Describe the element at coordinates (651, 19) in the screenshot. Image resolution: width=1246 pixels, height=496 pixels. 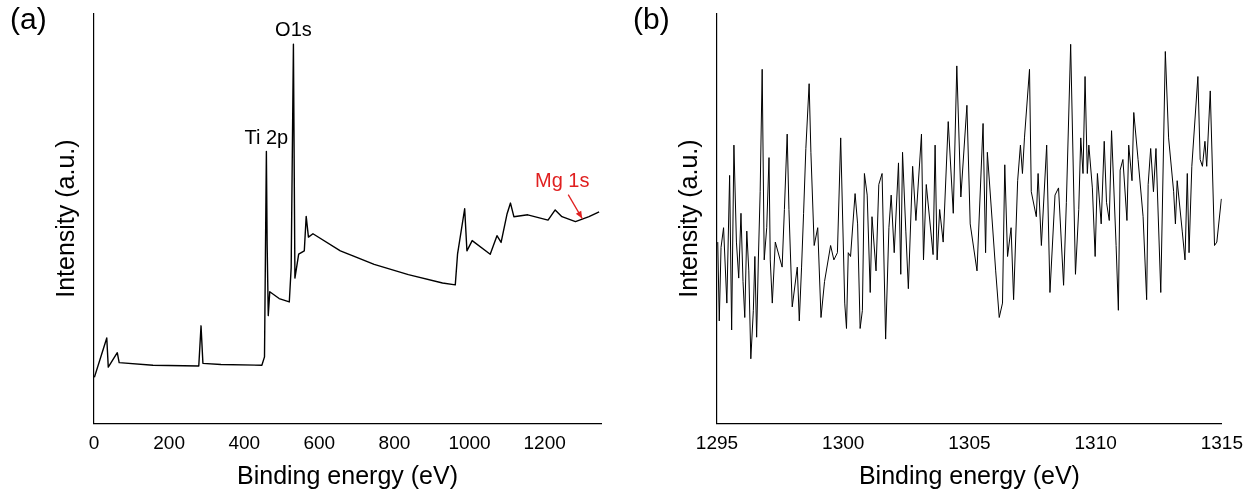
I see `chart-title: (b)` at that location.